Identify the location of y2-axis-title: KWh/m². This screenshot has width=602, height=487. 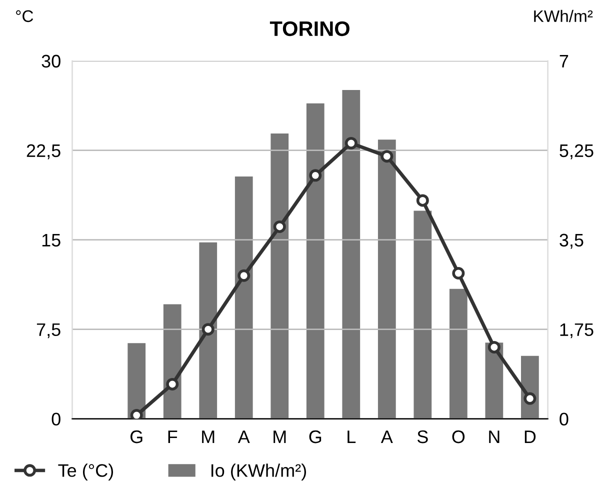
(563, 16).